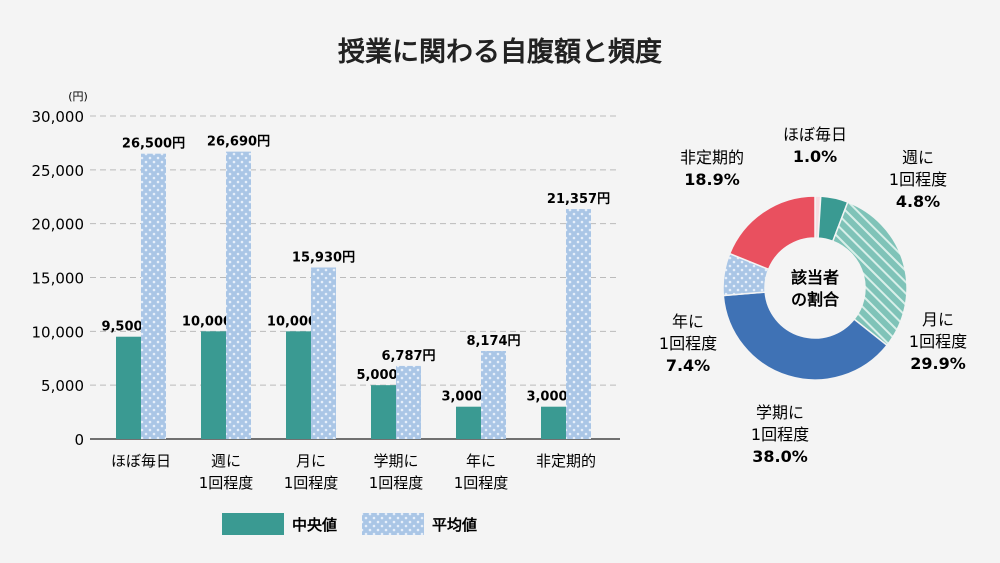 Image resolution: width=1000 pixels, height=563 pixels. What do you see at coordinates (311, 461) in the screenshot?
I see `x-tick-label: 月に` at bounding box center [311, 461].